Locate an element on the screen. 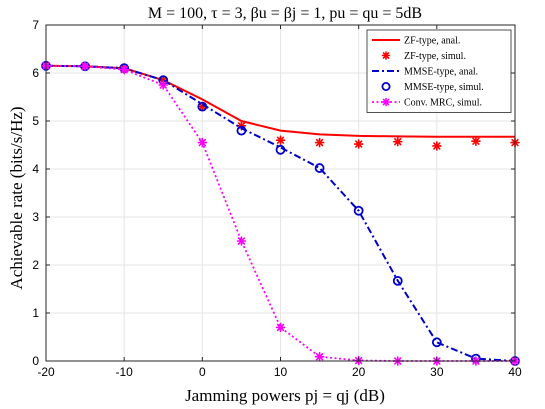  legend-label: Conv. MRC, simul. is located at coordinates (443, 103).